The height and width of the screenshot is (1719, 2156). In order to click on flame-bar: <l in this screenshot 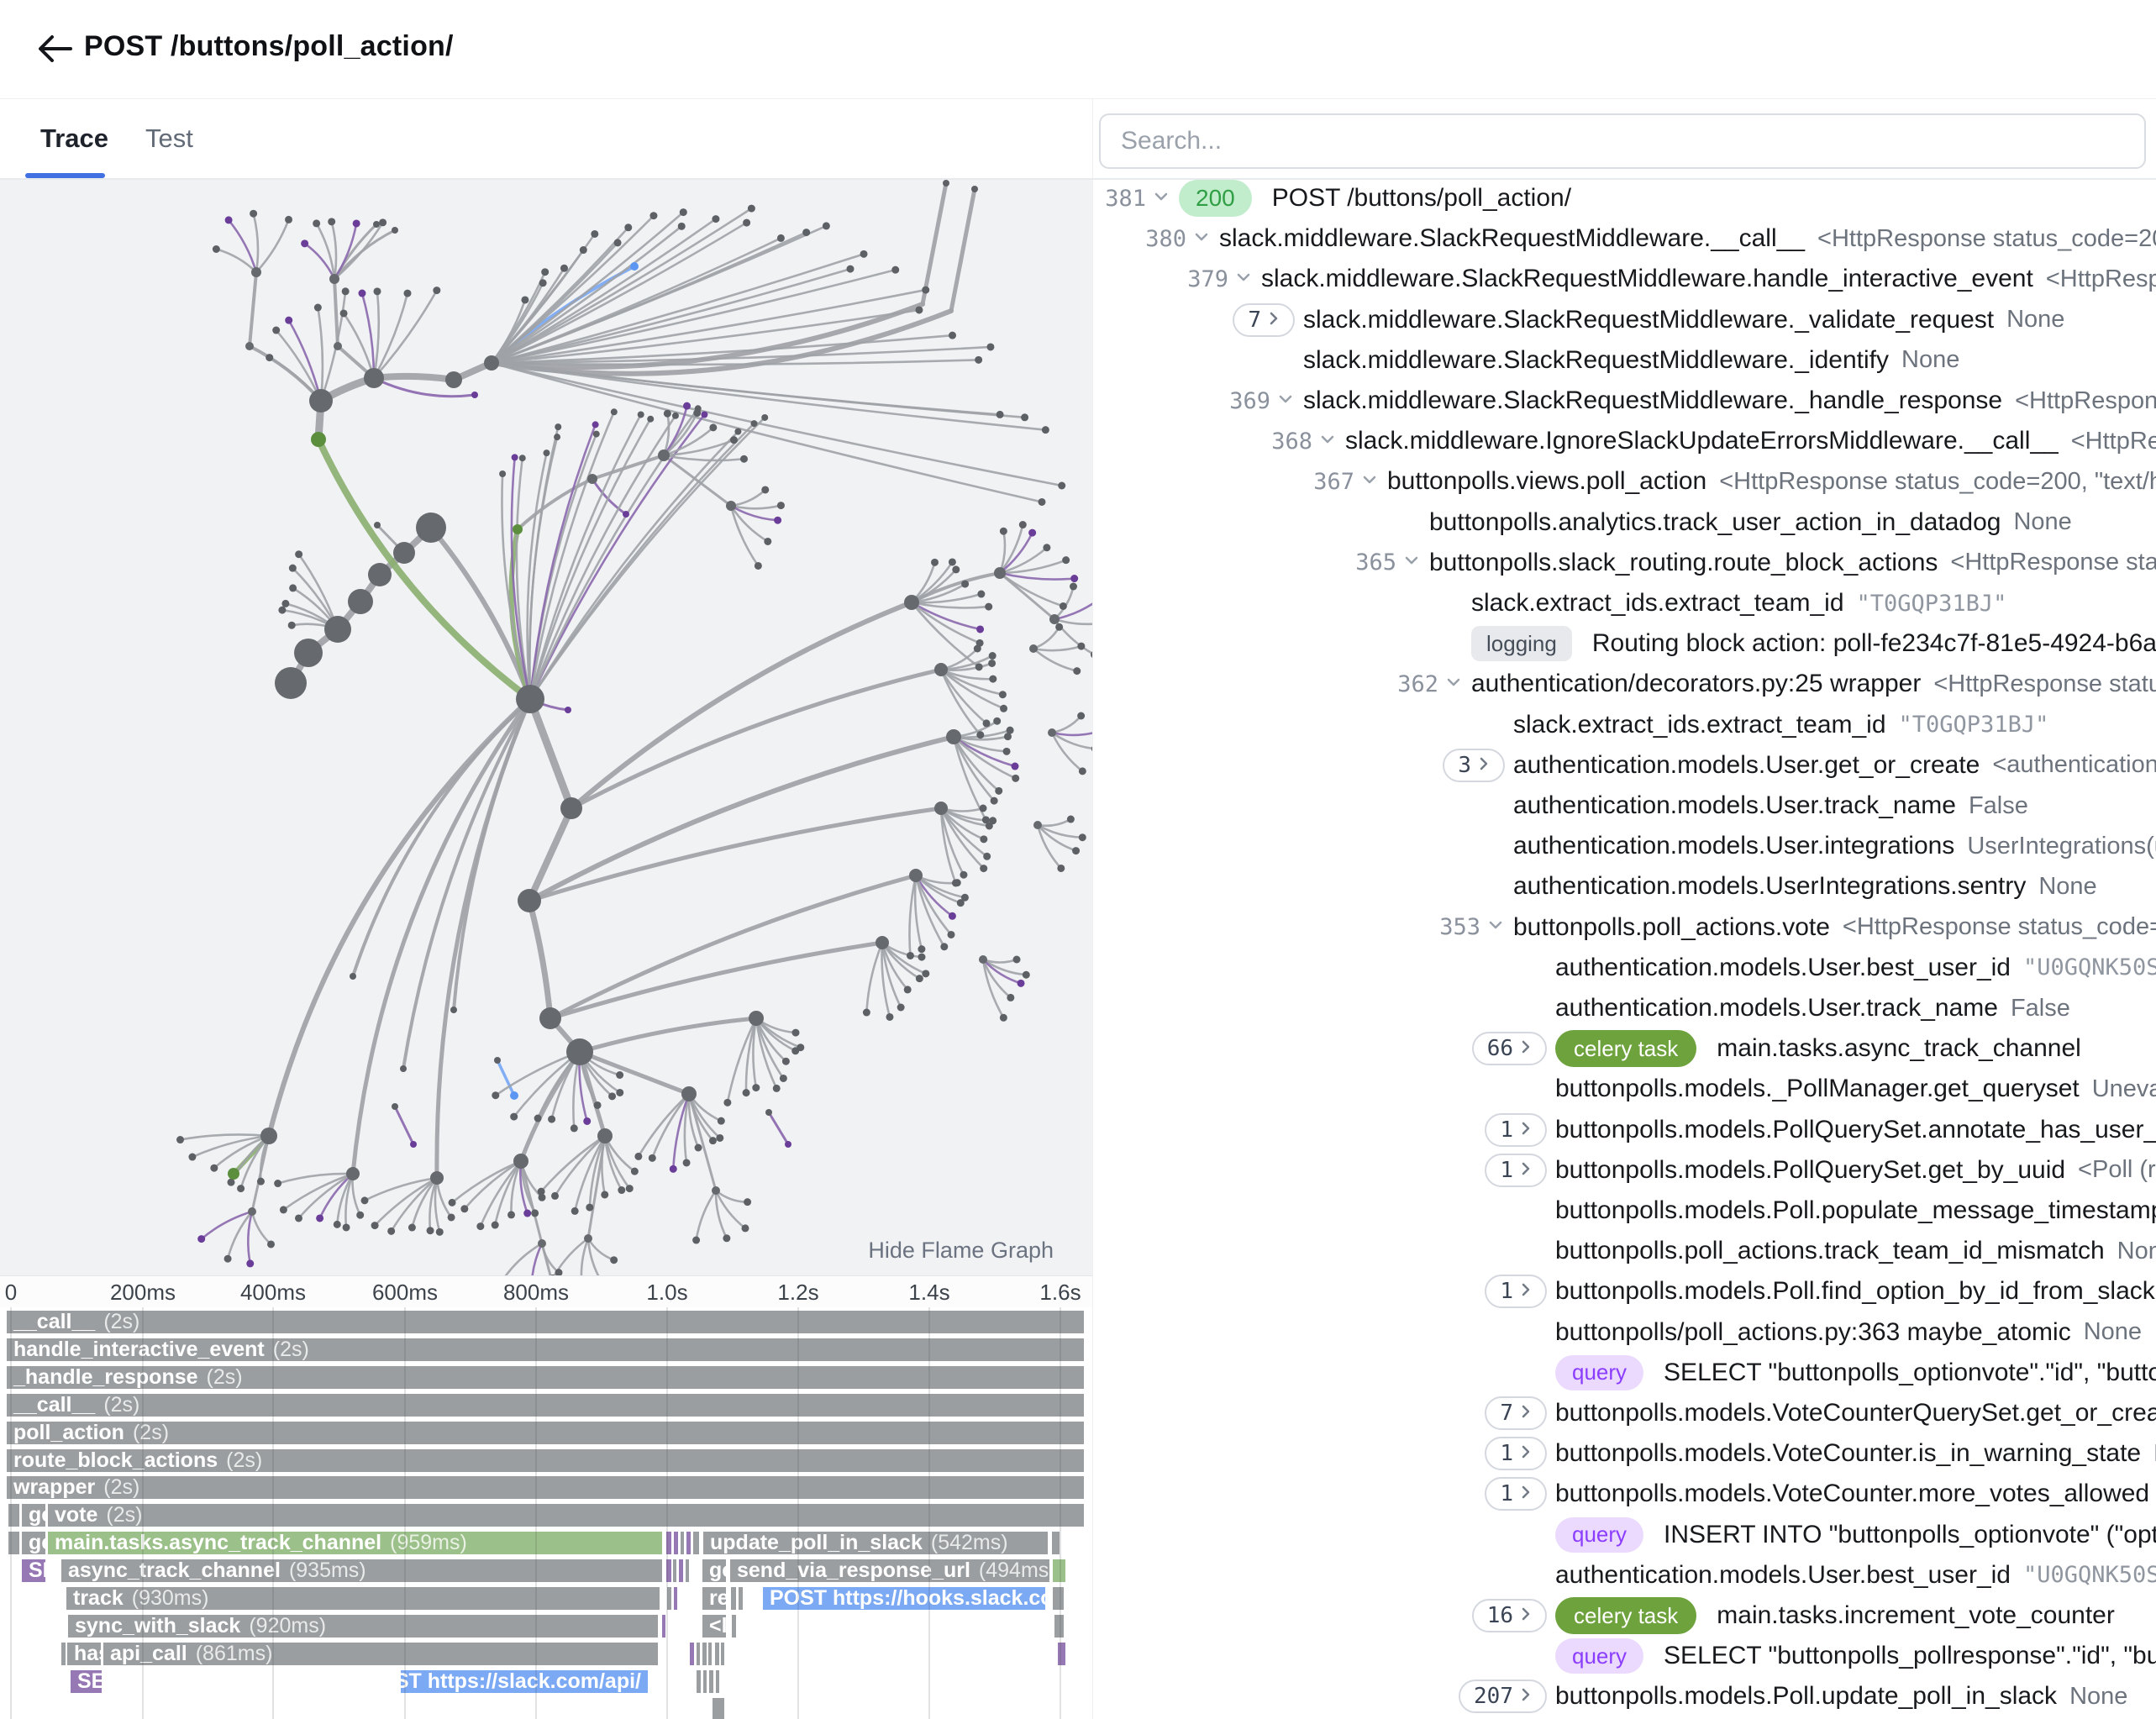, I will do `click(714, 1626)`.